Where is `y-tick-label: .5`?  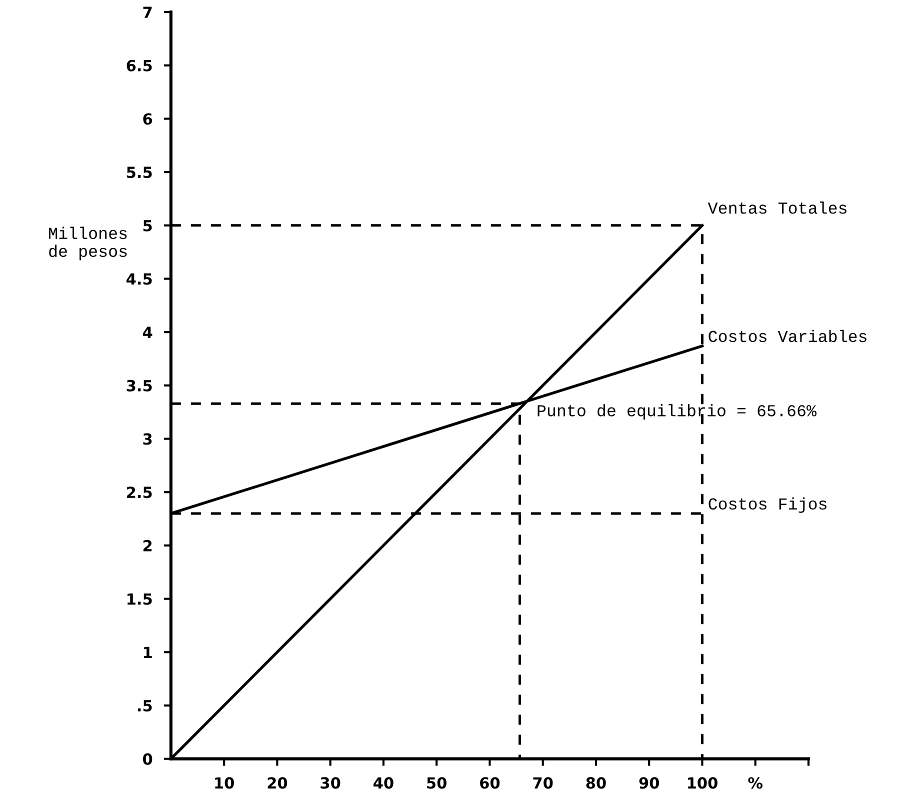 y-tick-label: .5 is located at coordinates (145, 706).